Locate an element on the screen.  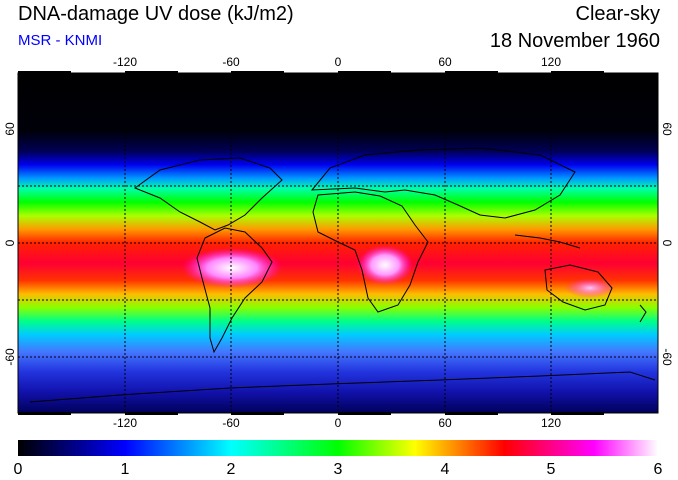
coast-africa is located at coordinates (370, 252).